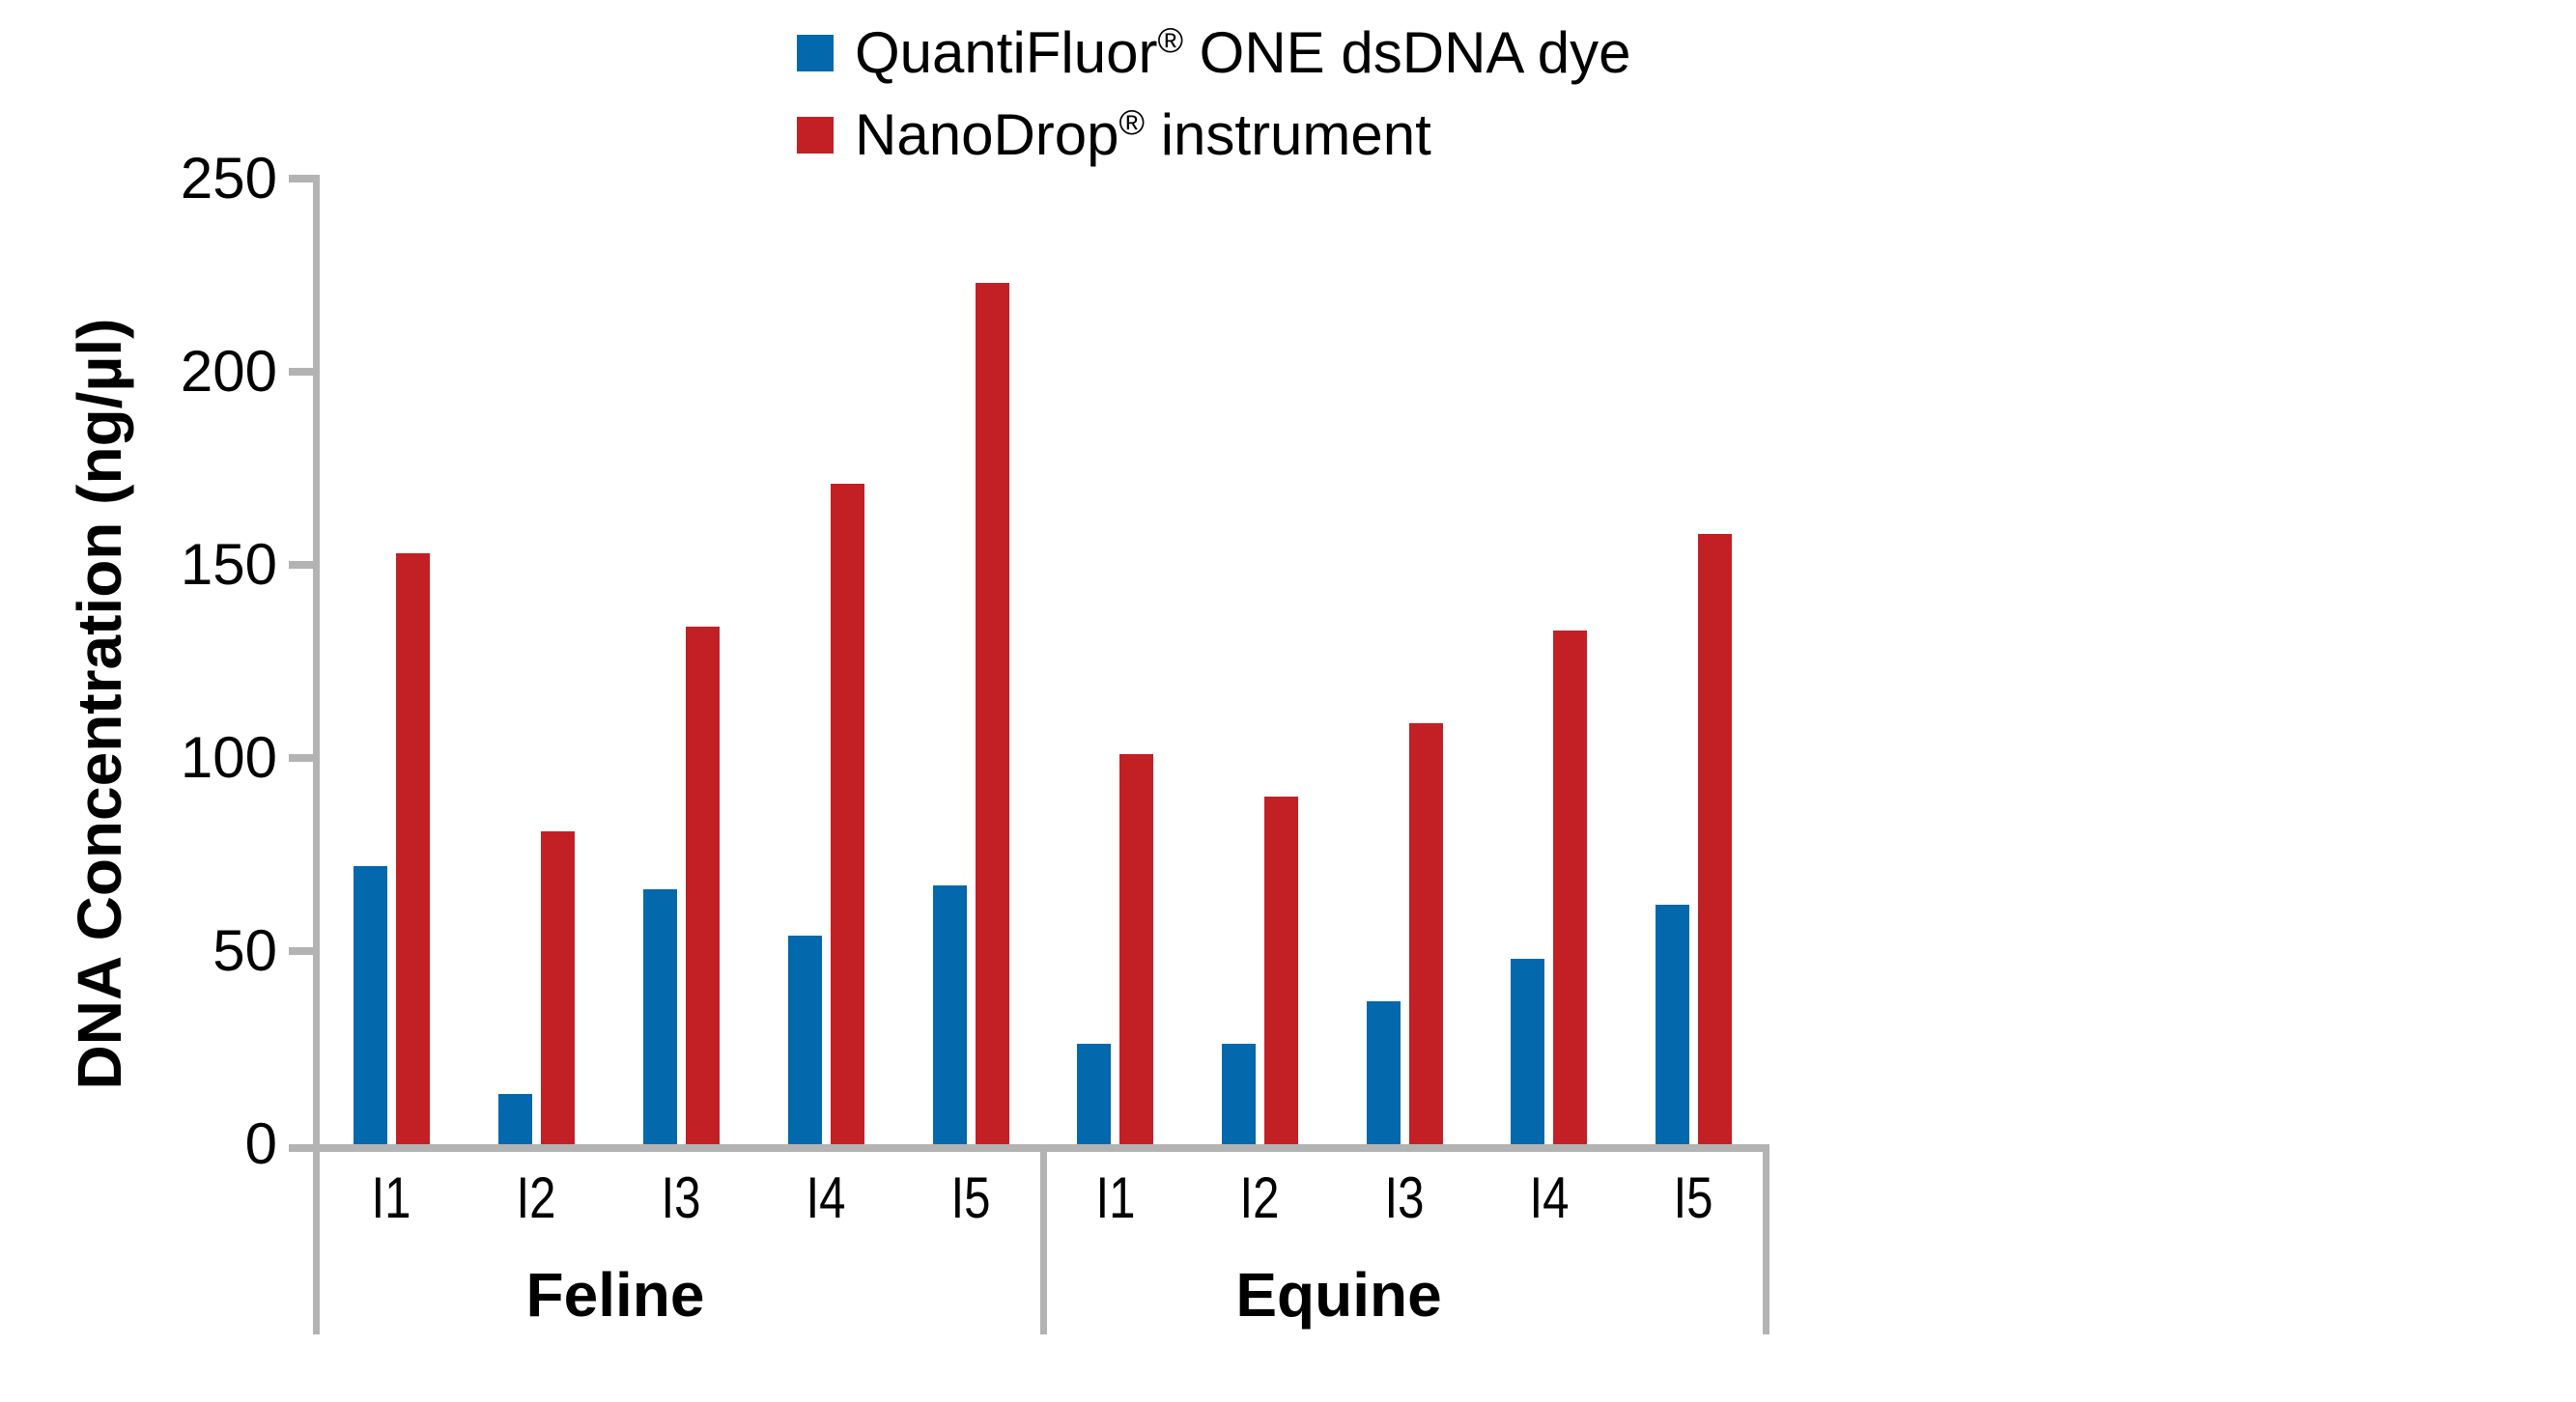 The width and height of the screenshot is (2576, 1402). I want to click on category-label-feline-i2: I2, so click(536, 1197).